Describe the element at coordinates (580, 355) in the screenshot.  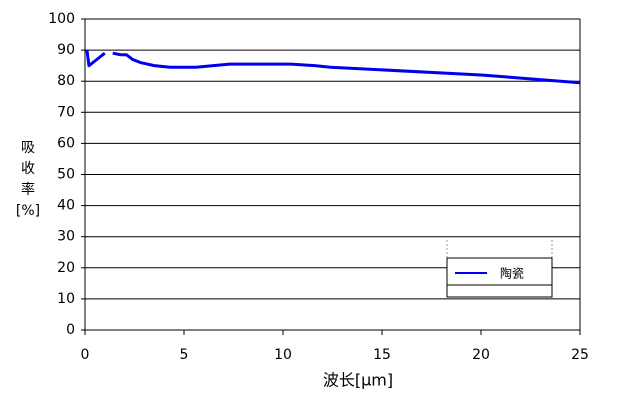
I see `x-tick-label: 25` at that location.